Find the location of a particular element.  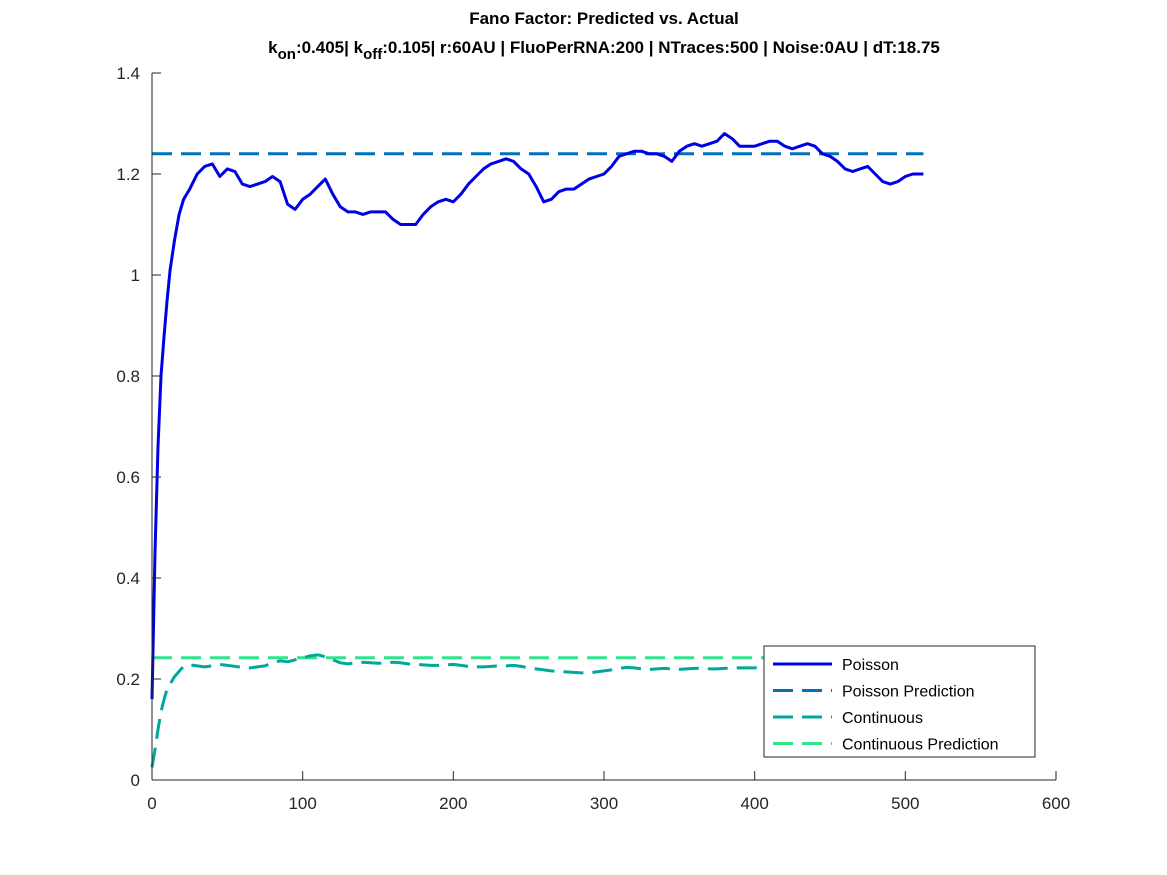

legend-label: Poisson is located at coordinates (870, 665).